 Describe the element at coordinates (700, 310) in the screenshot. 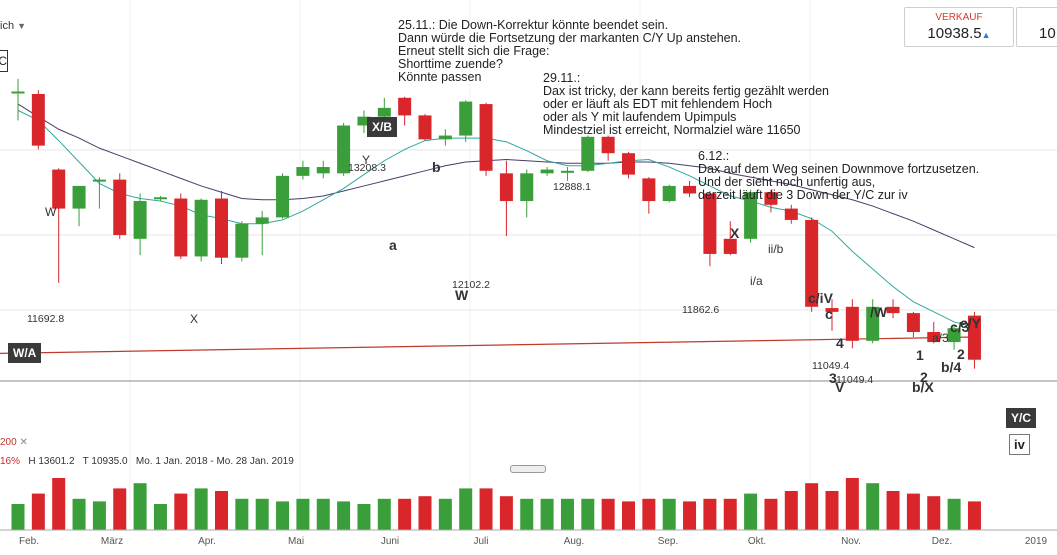

I see `price-label: 11862.6` at that location.